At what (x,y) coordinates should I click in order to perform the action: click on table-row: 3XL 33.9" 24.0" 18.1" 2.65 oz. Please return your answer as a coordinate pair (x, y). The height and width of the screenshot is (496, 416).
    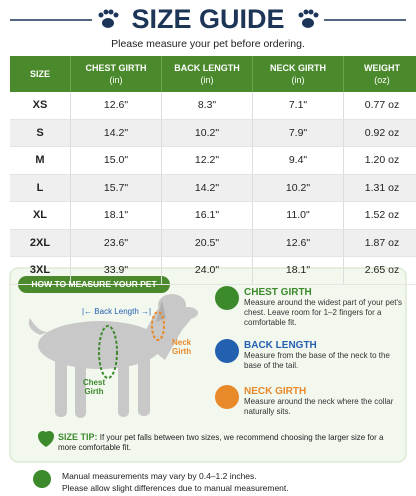
    Looking at the image, I should click on (213, 270).